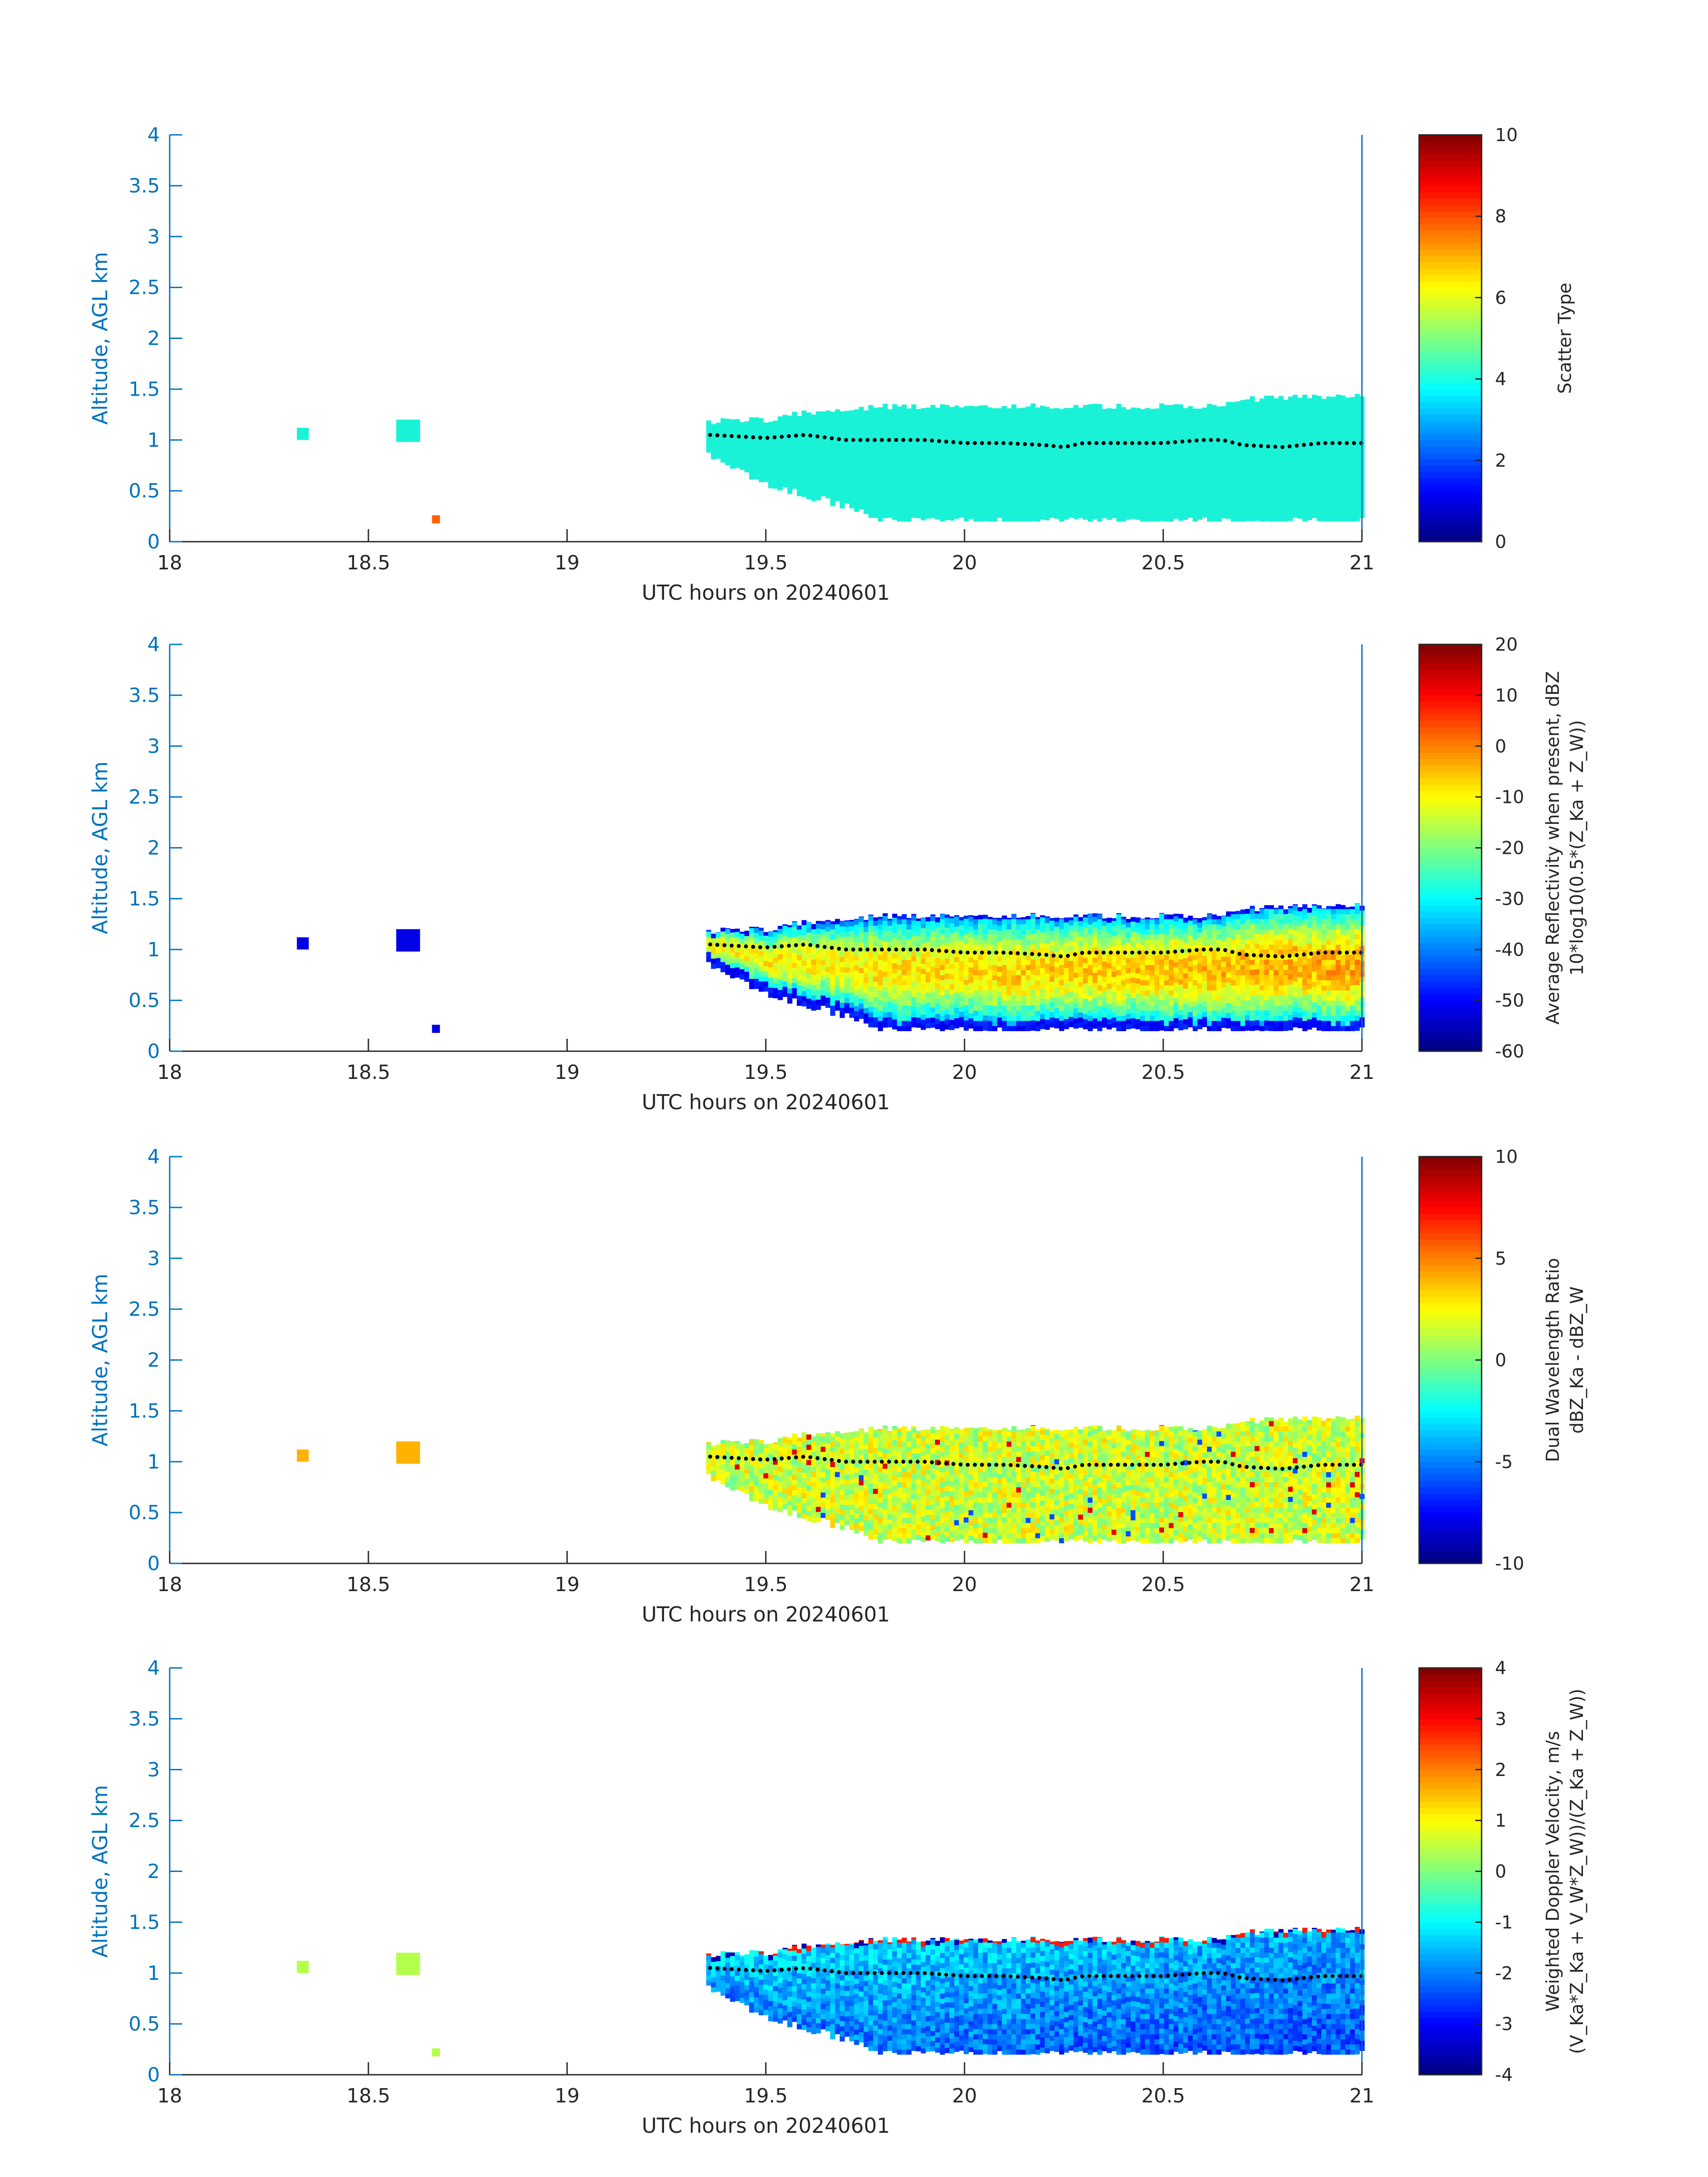 This screenshot has width=1708, height=2177. What do you see at coordinates (100, 338) in the screenshot?
I see `y-axis-label: Altitude, AGL km` at bounding box center [100, 338].